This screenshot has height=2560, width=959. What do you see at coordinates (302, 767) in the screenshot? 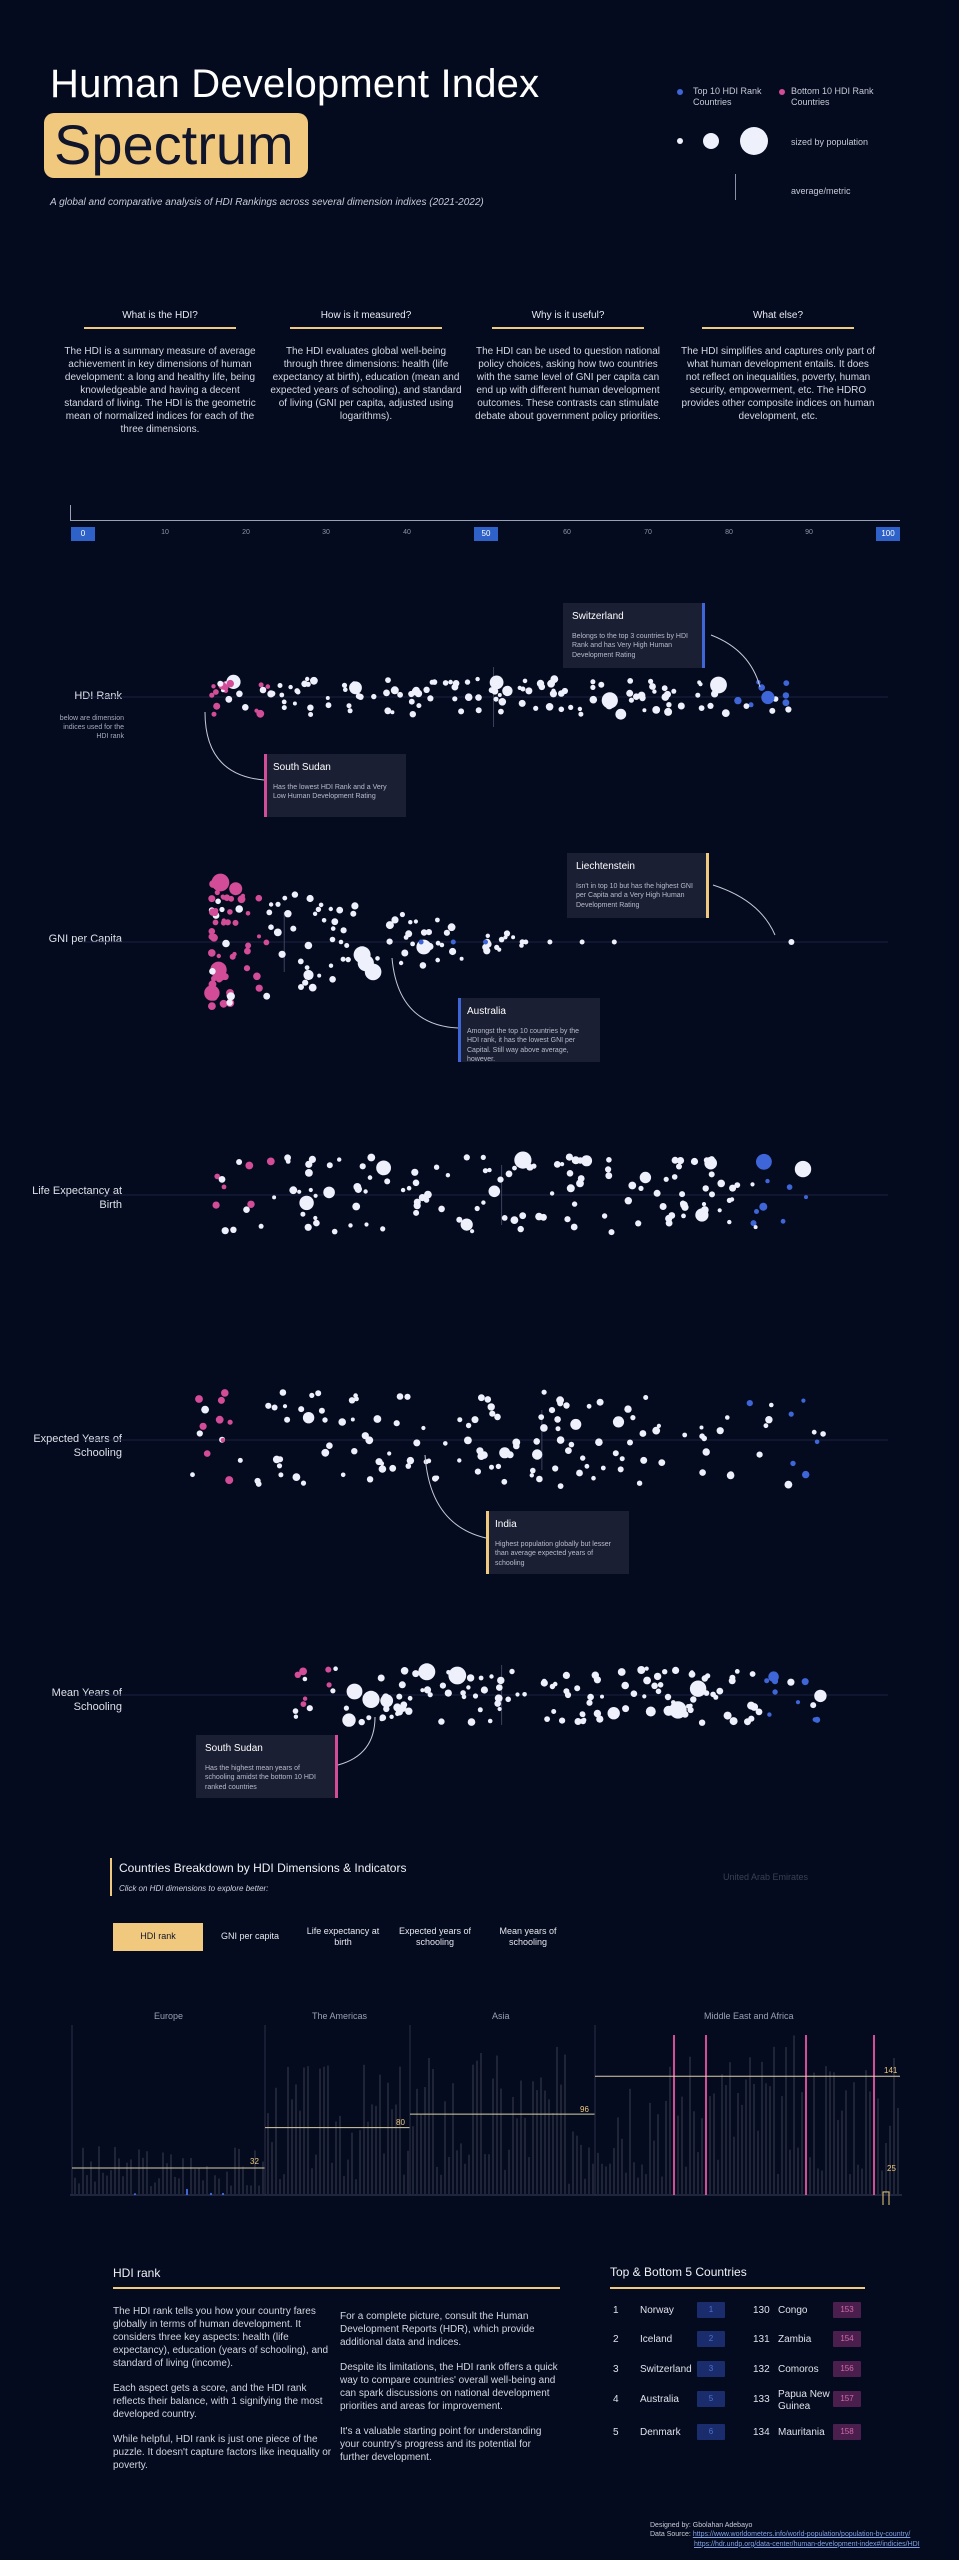
I see `callout-title: South Sudan` at bounding box center [302, 767].